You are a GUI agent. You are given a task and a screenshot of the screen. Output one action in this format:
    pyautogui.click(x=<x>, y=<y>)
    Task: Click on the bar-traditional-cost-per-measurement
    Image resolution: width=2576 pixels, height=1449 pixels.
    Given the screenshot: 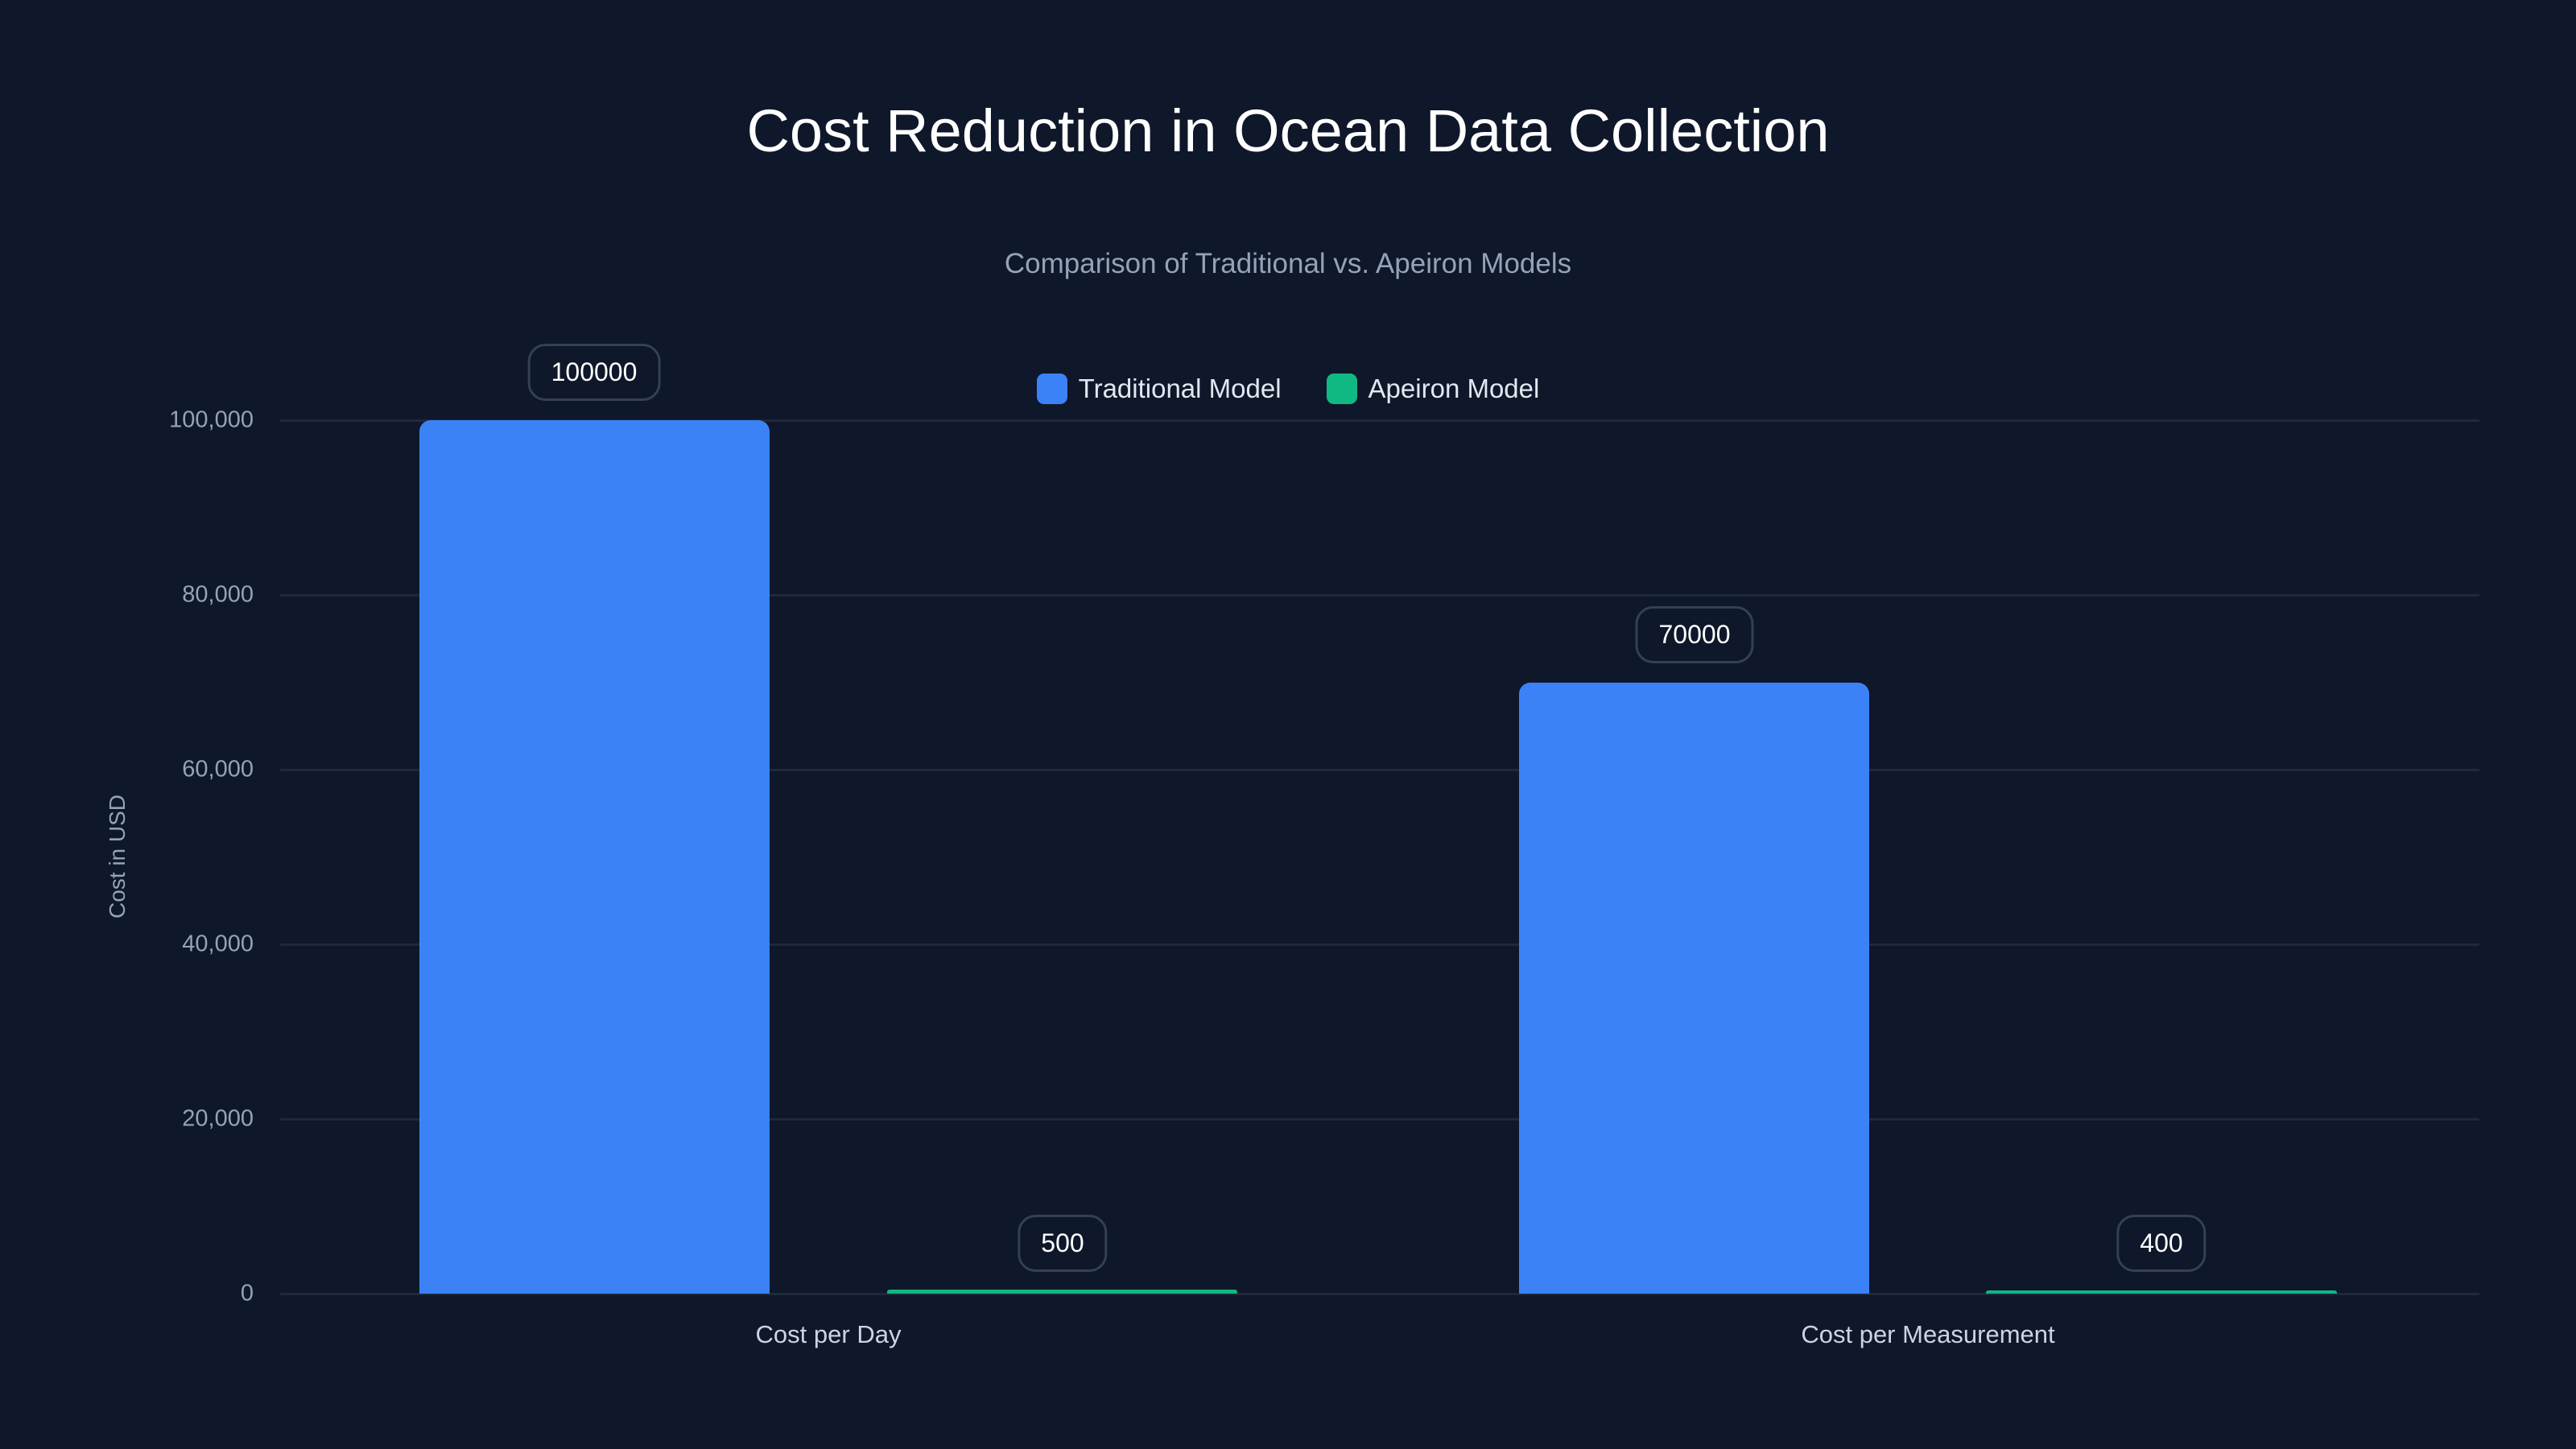 What is the action you would take?
    pyautogui.click(x=1694, y=988)
    